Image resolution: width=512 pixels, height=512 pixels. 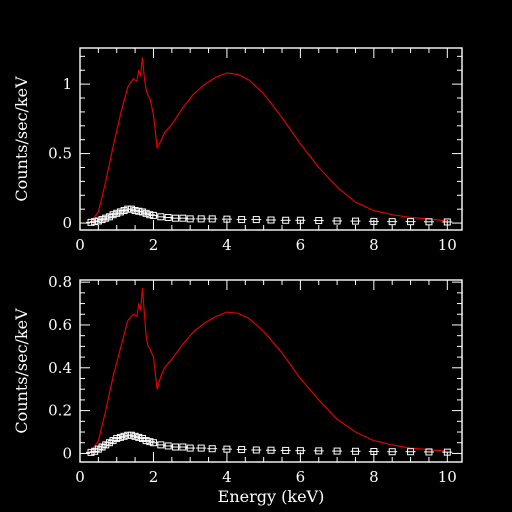 What do you see at coordinates (60, 325) in the screenshot?
I see `y-tick-label: 0.6` at bounding box center [60, 325].